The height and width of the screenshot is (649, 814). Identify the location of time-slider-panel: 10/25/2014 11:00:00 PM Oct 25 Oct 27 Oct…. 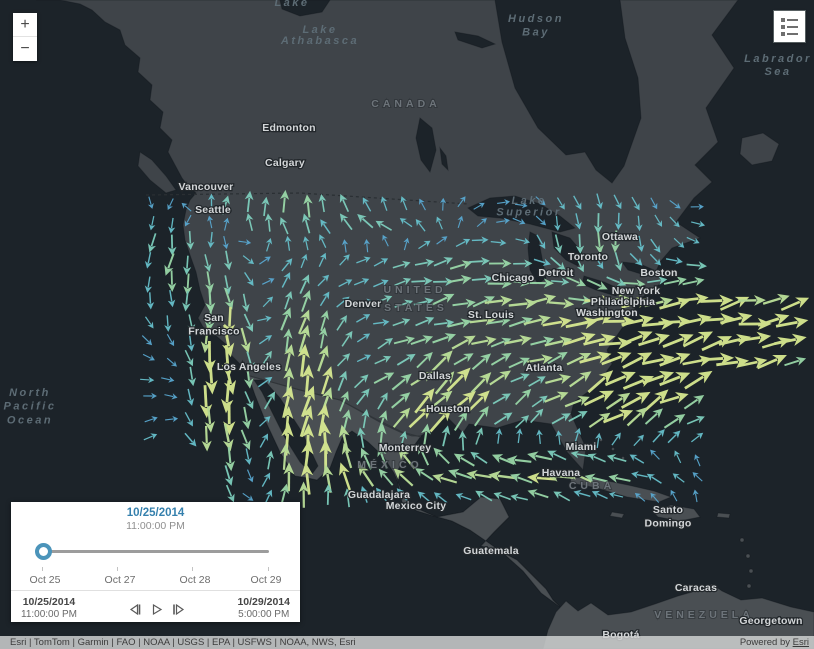
(155, 562).